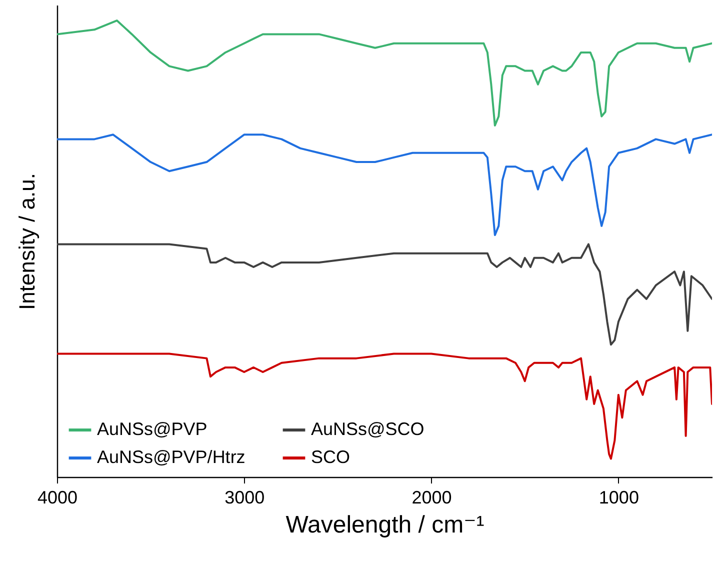 The width and height of the screenshot is (713, 565). Describe the element at coordinates (27, 241) in the screenshot. I see `y-axis-title: Intensity / a.u.` at that location.